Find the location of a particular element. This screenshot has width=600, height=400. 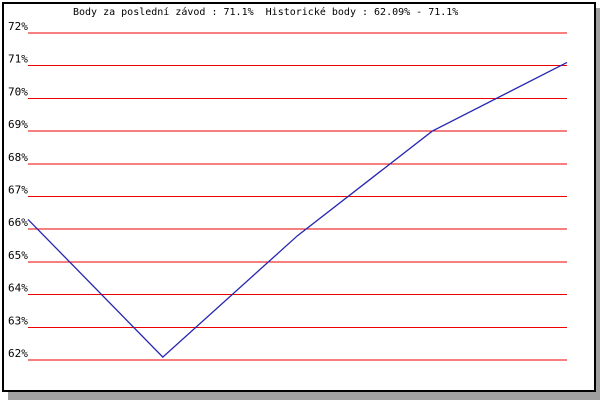

y-tick-label: 72% is located at coordinates (18, 26).